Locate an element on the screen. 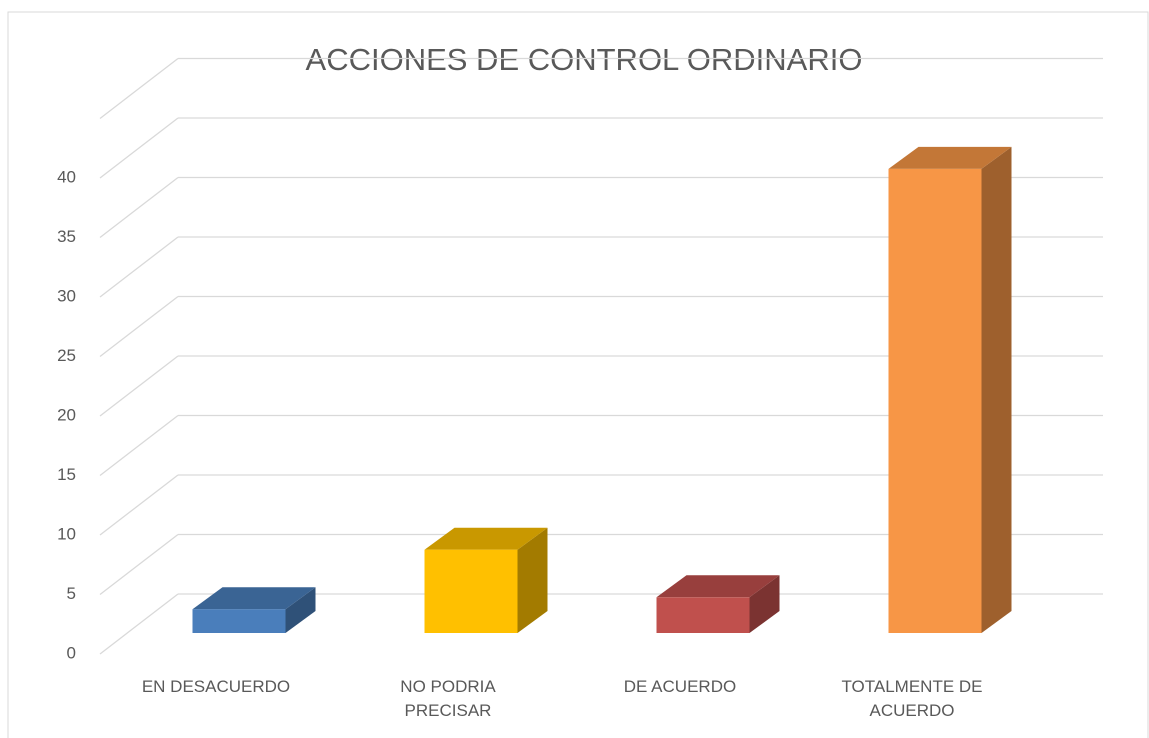 The image size is (1149, 738). y-tick-label: 40 is located at coordinates (66, 176).